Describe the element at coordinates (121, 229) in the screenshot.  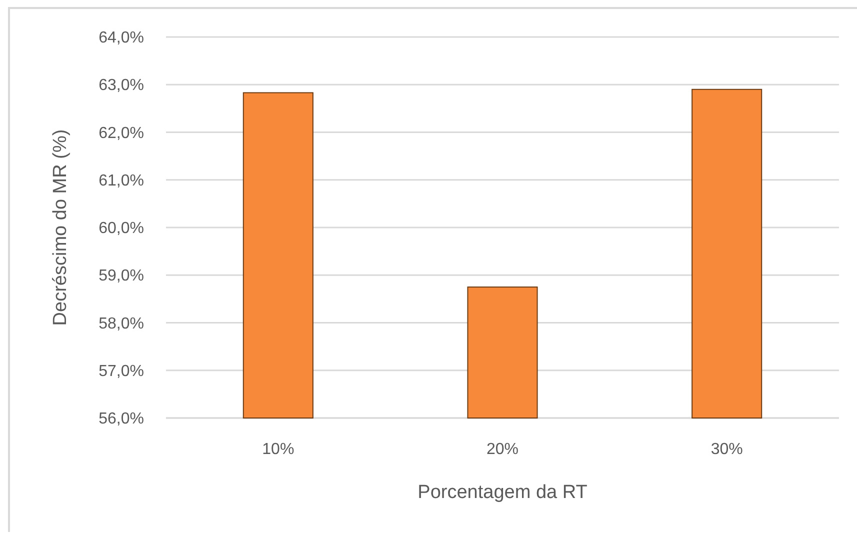
I see `y-tick-label: 60,0%` at that location.